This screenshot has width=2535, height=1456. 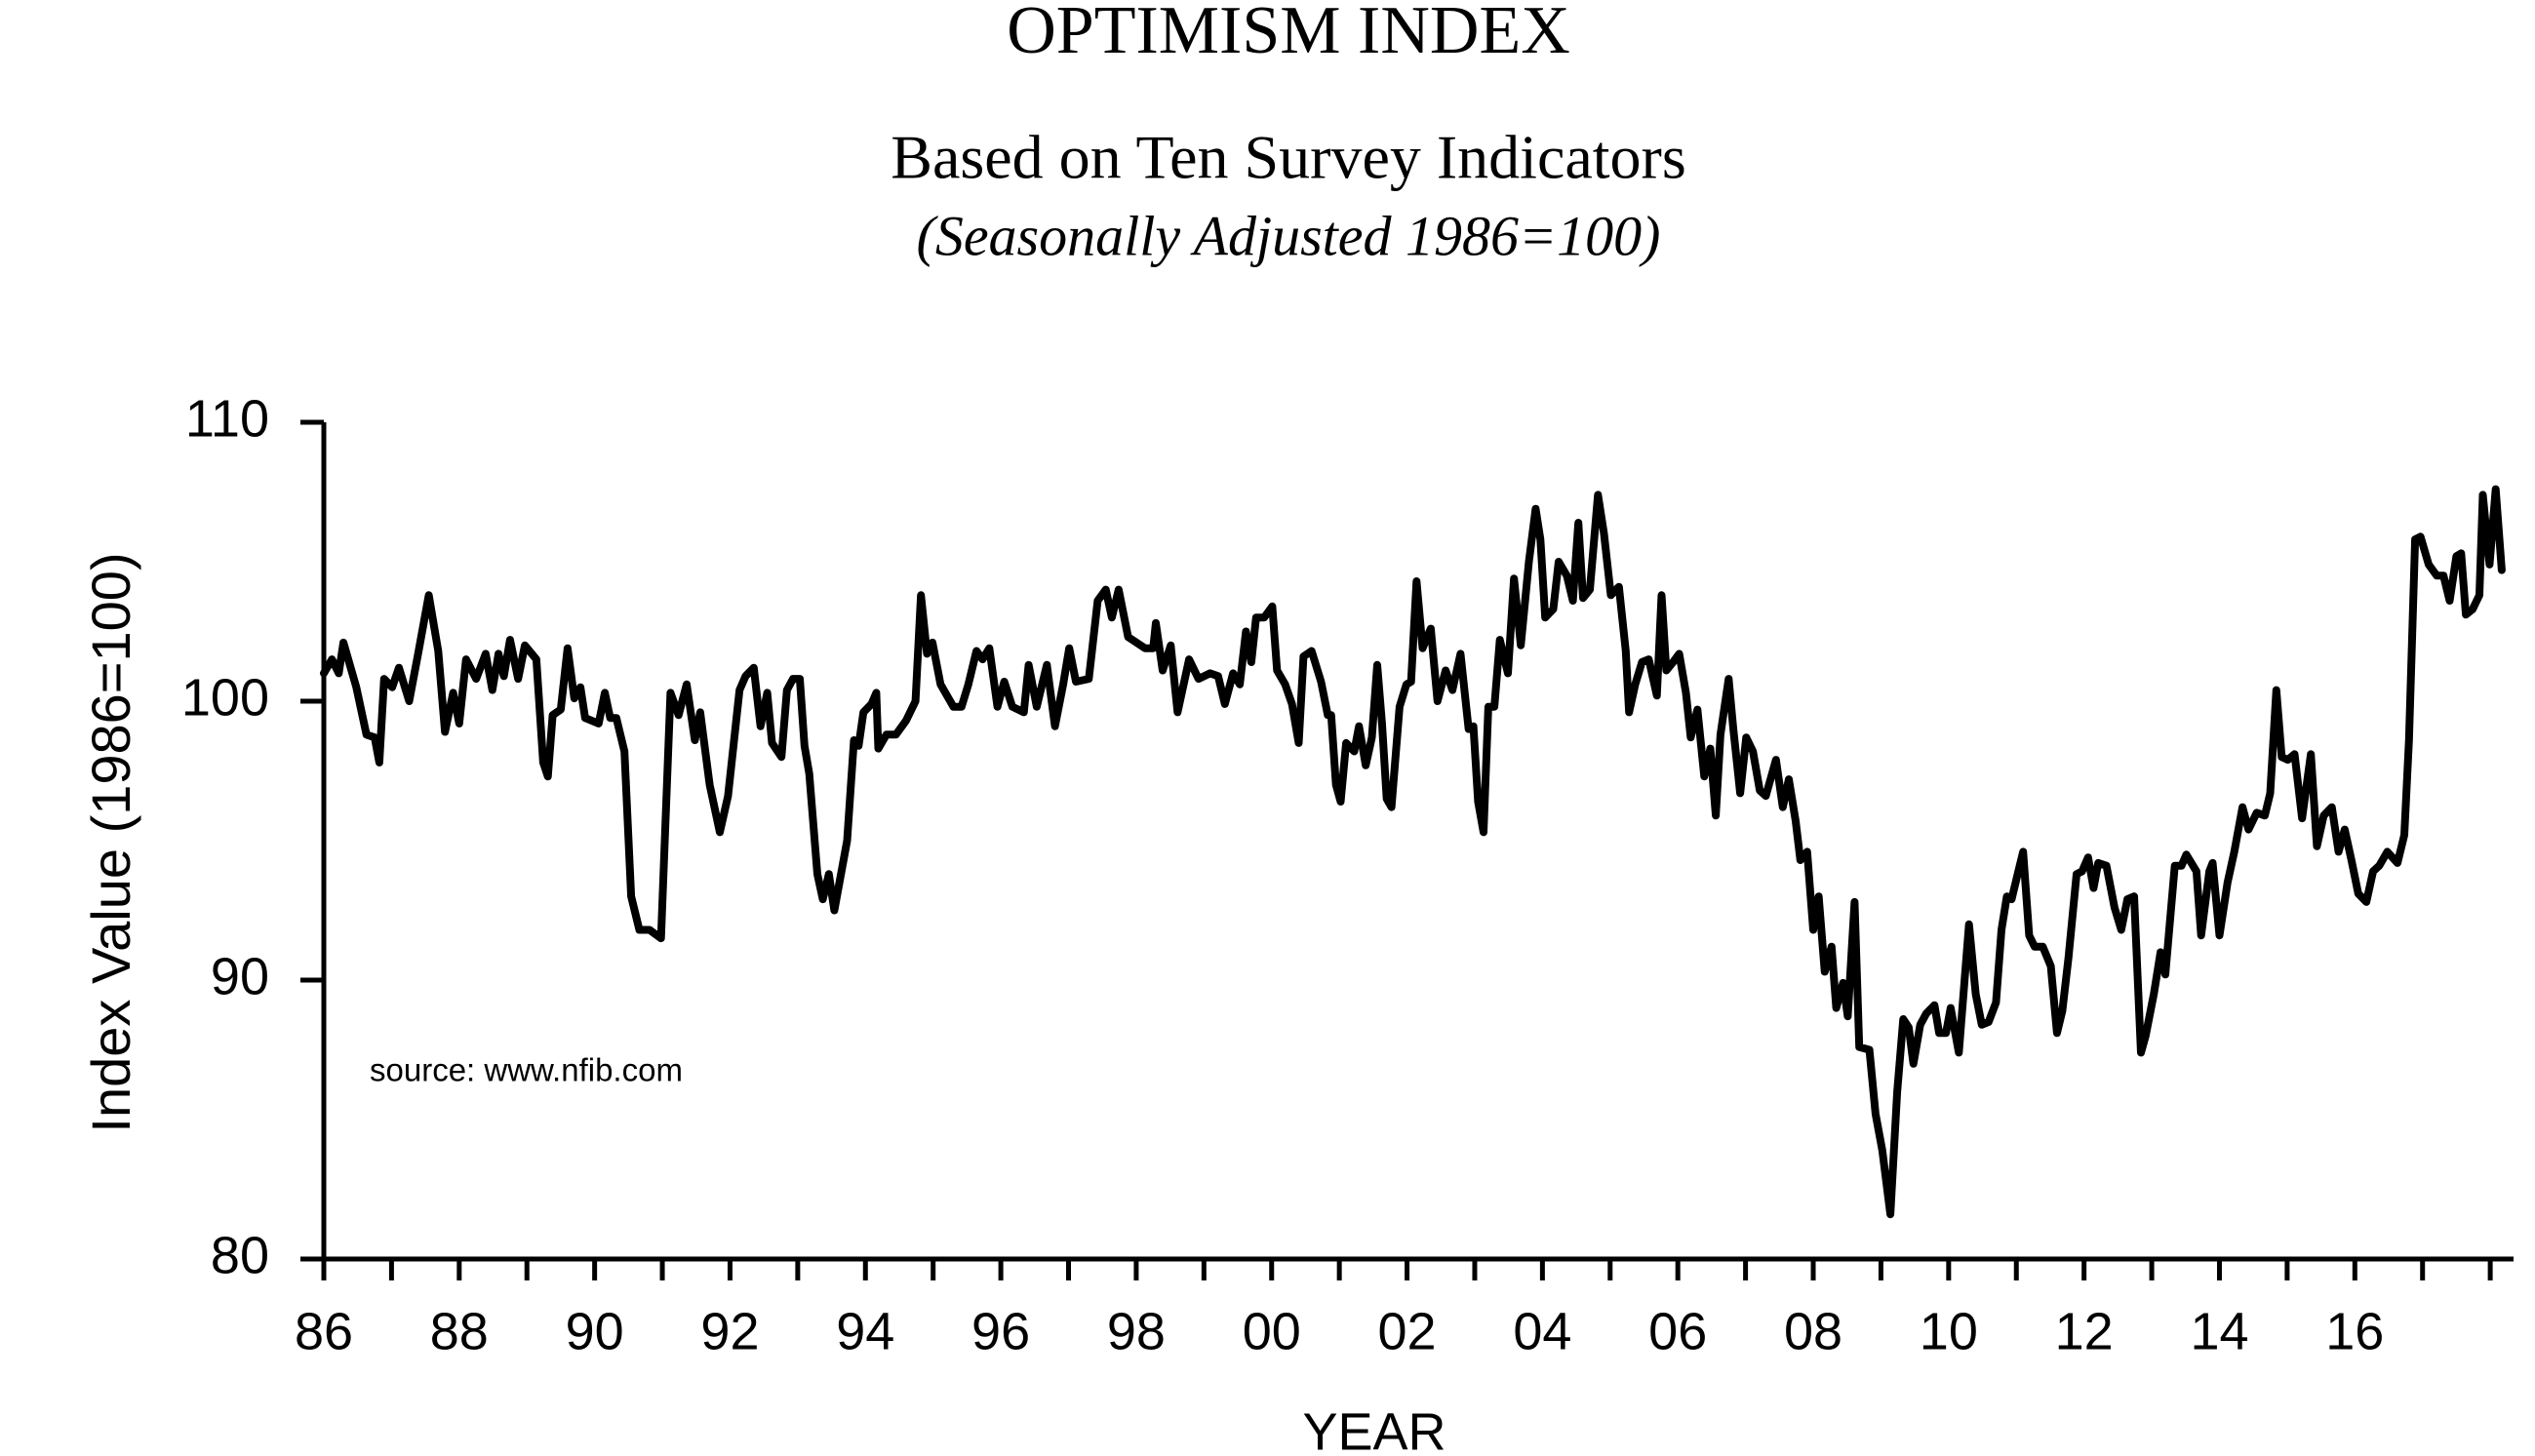 I want to click on x-tick-label: 06, so click(x=1677, y=1331).